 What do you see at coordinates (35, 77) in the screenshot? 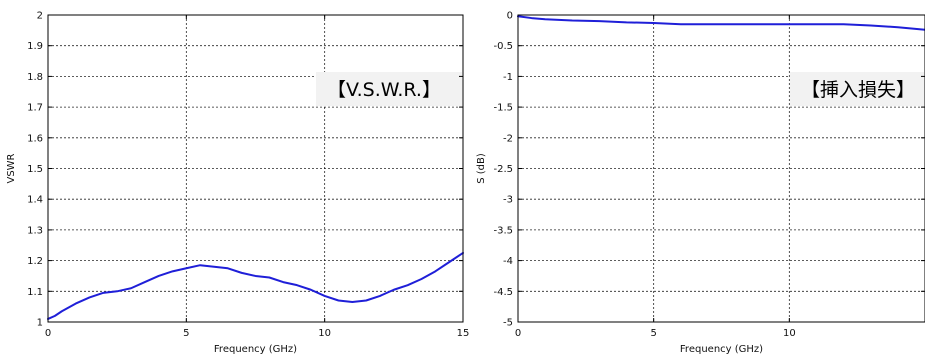
I see `y-tick-label: 1.8` at bounding box center [35, 77].